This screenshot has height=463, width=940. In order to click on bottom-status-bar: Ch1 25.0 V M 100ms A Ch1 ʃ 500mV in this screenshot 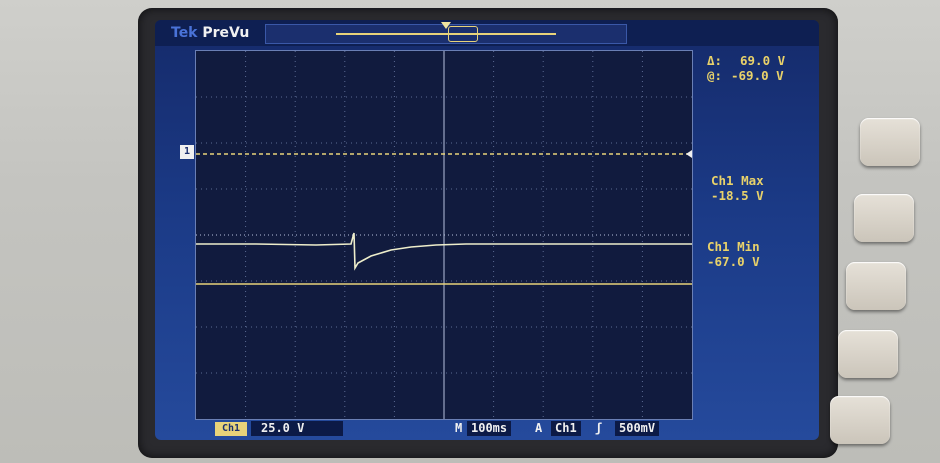, I will do `click(487, 429)`.